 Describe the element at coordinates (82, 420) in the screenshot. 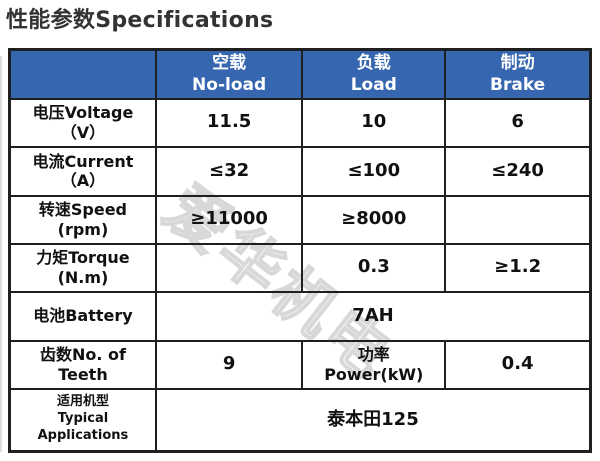

I see `applications-label: 适用机型 Typical Applications` at that location.